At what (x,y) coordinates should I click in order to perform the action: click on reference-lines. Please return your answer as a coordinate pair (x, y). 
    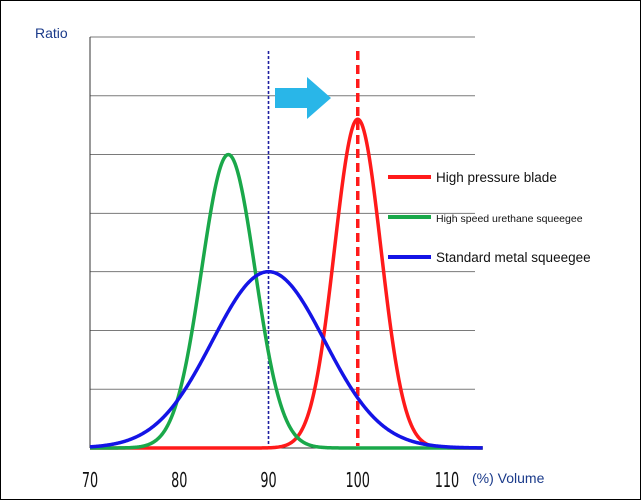
    Looking at the image, I should click on (313, 248).